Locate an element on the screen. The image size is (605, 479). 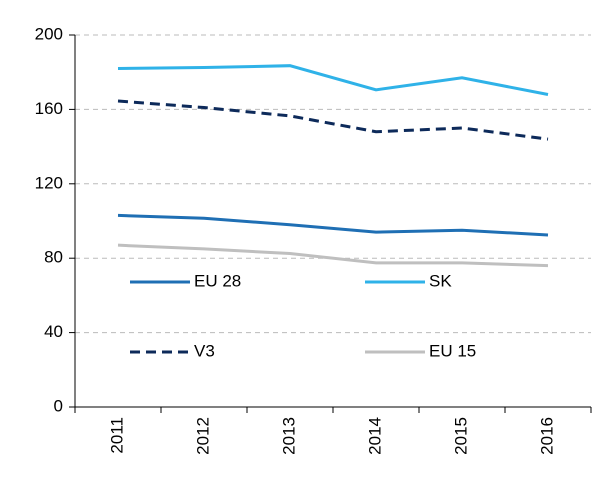
y-tick-label: 160 is located at coordinates (49, 108).